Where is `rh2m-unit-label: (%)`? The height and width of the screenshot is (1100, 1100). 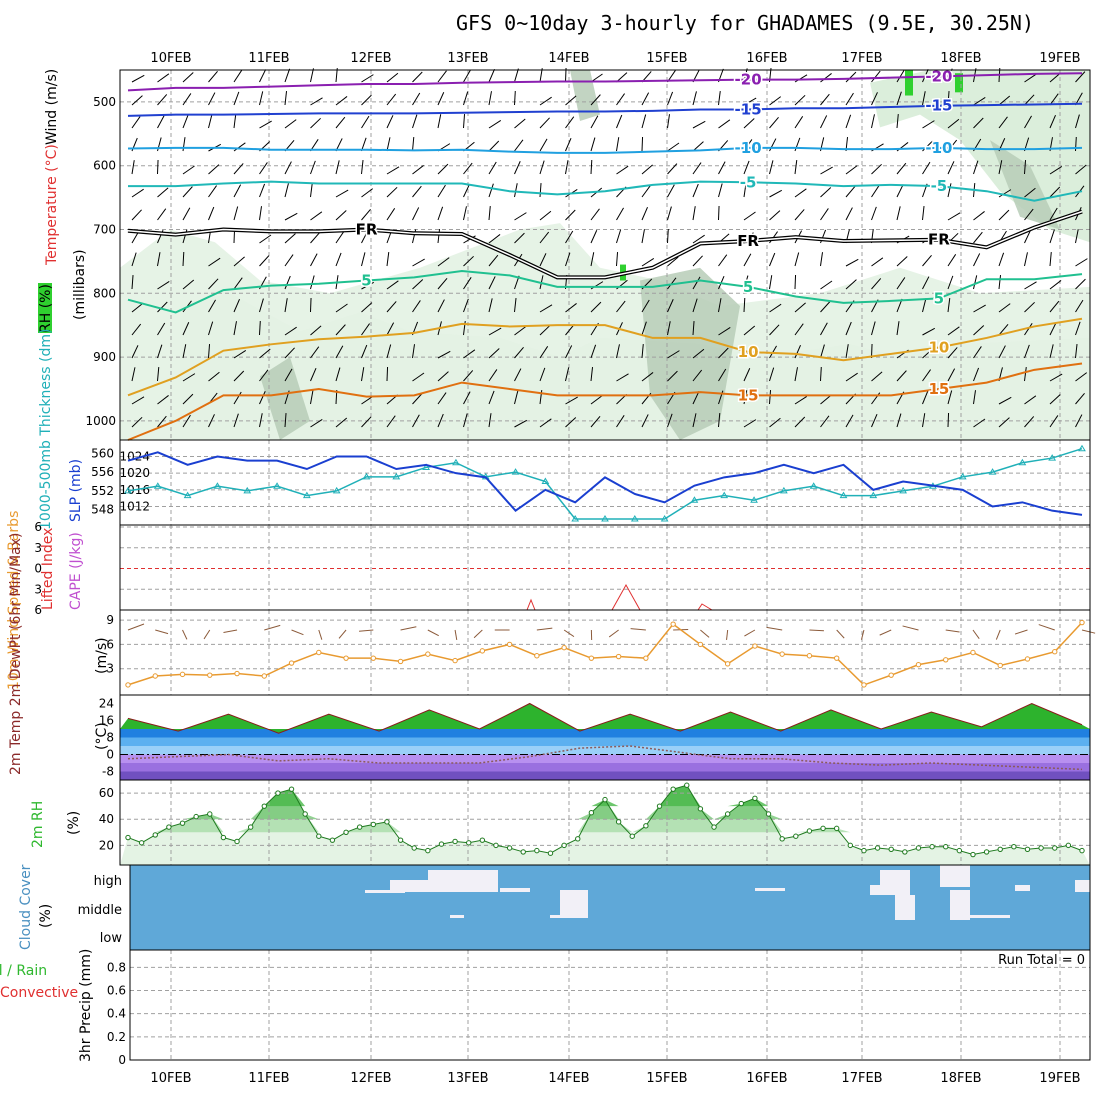 rh2m-unit-label: (%) is located at coordinates (74, 823).